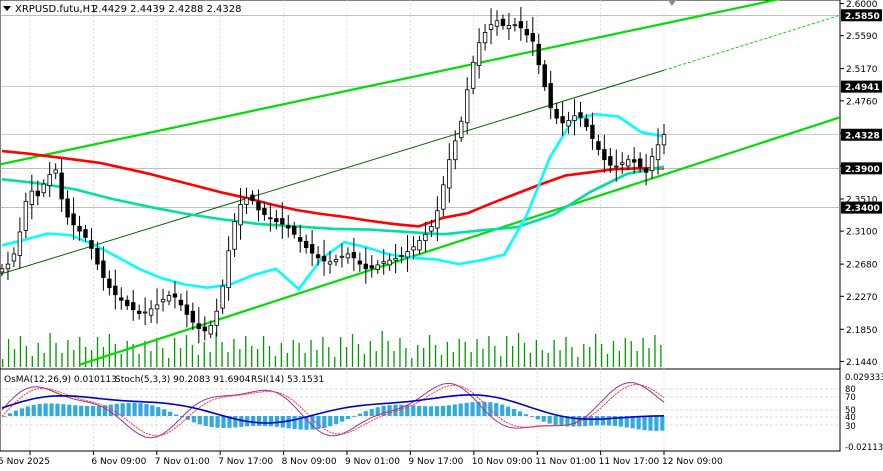  I want to click on ma-red-line, so click(332, 188).